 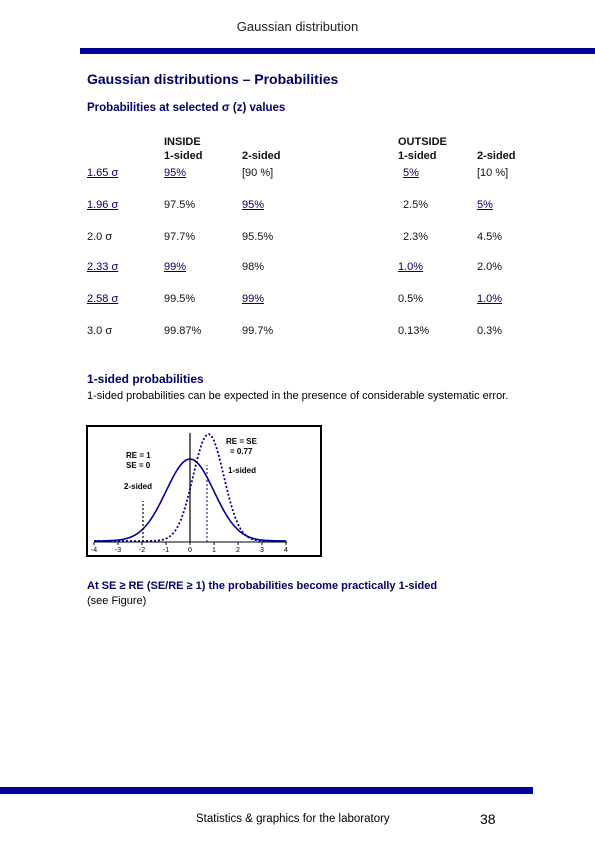 What do you see at coordinates (337, 51) in the screenshot?
I see `top-rule` at bounding box center [337, 51].